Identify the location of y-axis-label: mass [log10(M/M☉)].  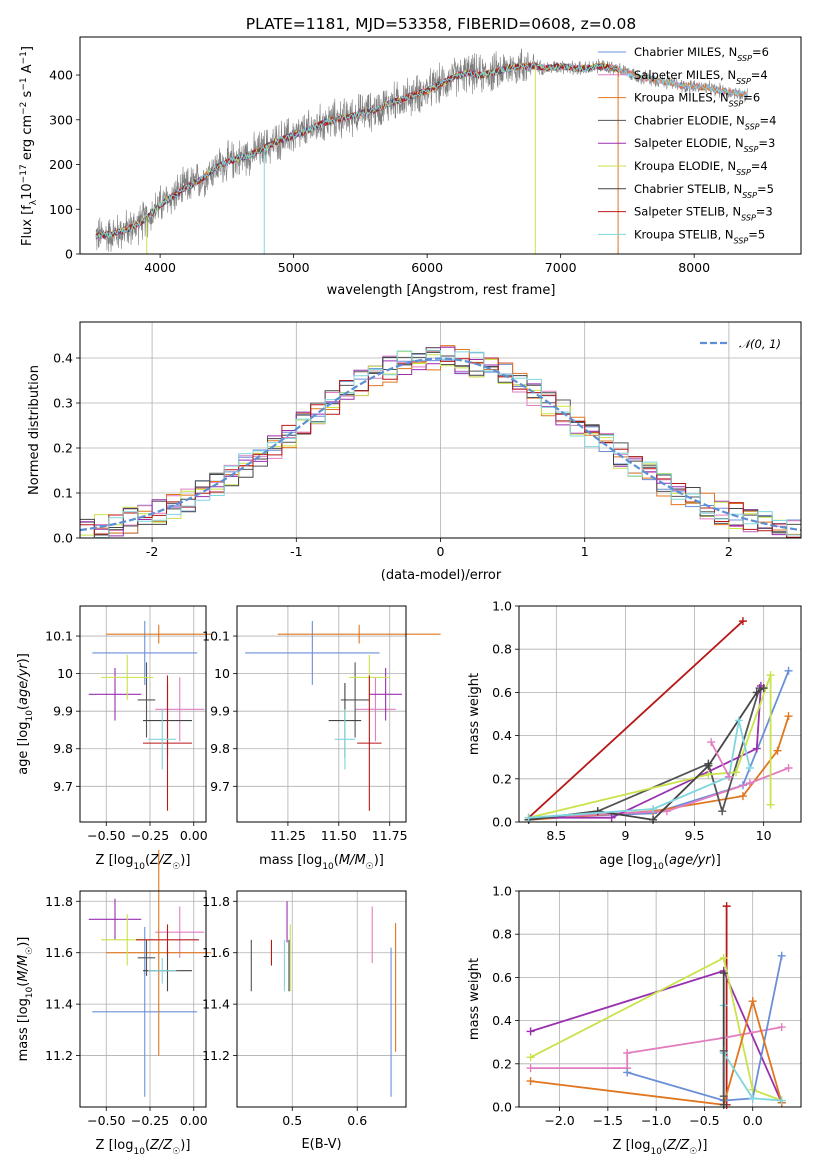
(25, 999).